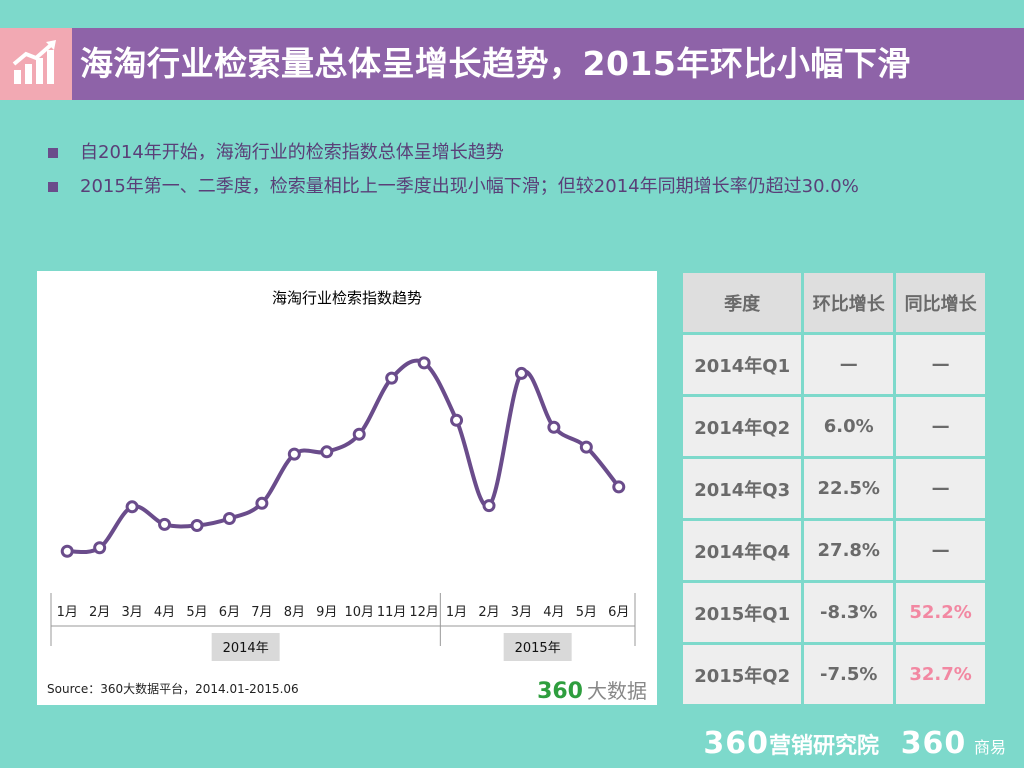 Image resolution: width=1024 pixels, height=768 pixels. What do you see at coordinates (849, 550) in the screenshot?
I see `table-cell: 27.8%` at bounding box center [849, 550].